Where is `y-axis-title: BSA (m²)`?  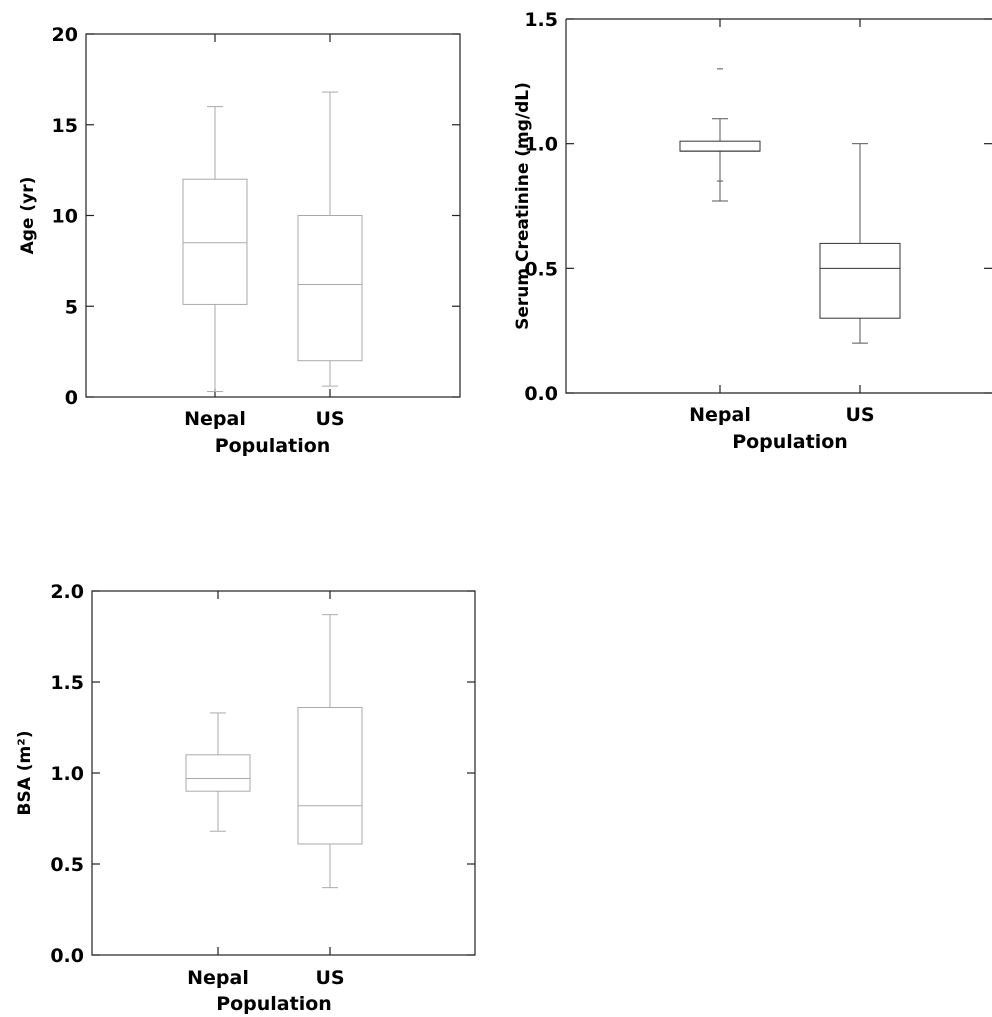 y-axis-title: BSA (m²) is located at coordinates (25, 773).